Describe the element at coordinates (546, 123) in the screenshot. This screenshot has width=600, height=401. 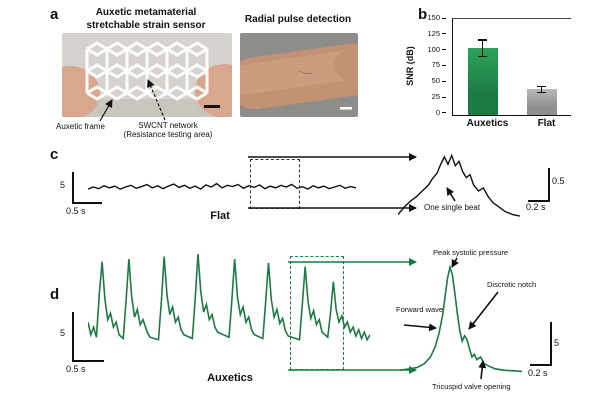
I see `category-flat: Flat` at that location.